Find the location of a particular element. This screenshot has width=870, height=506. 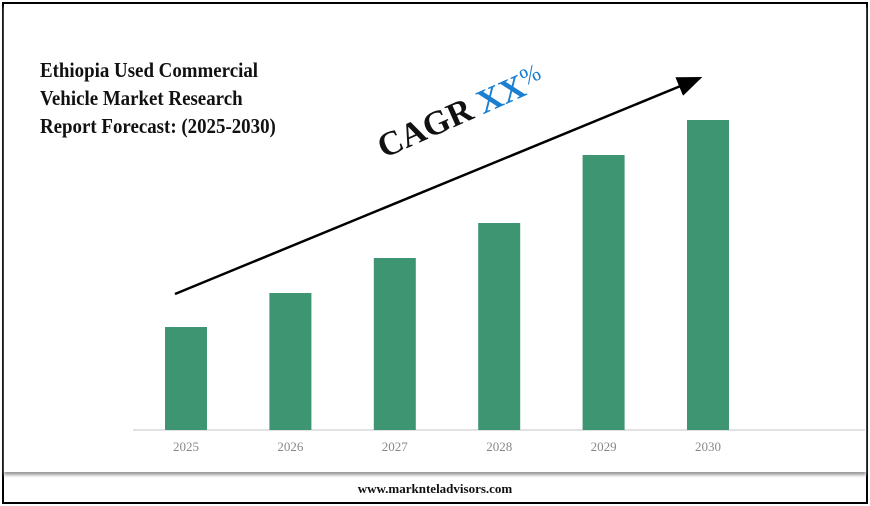

bar-2030 is located at coordinates (708, 275).